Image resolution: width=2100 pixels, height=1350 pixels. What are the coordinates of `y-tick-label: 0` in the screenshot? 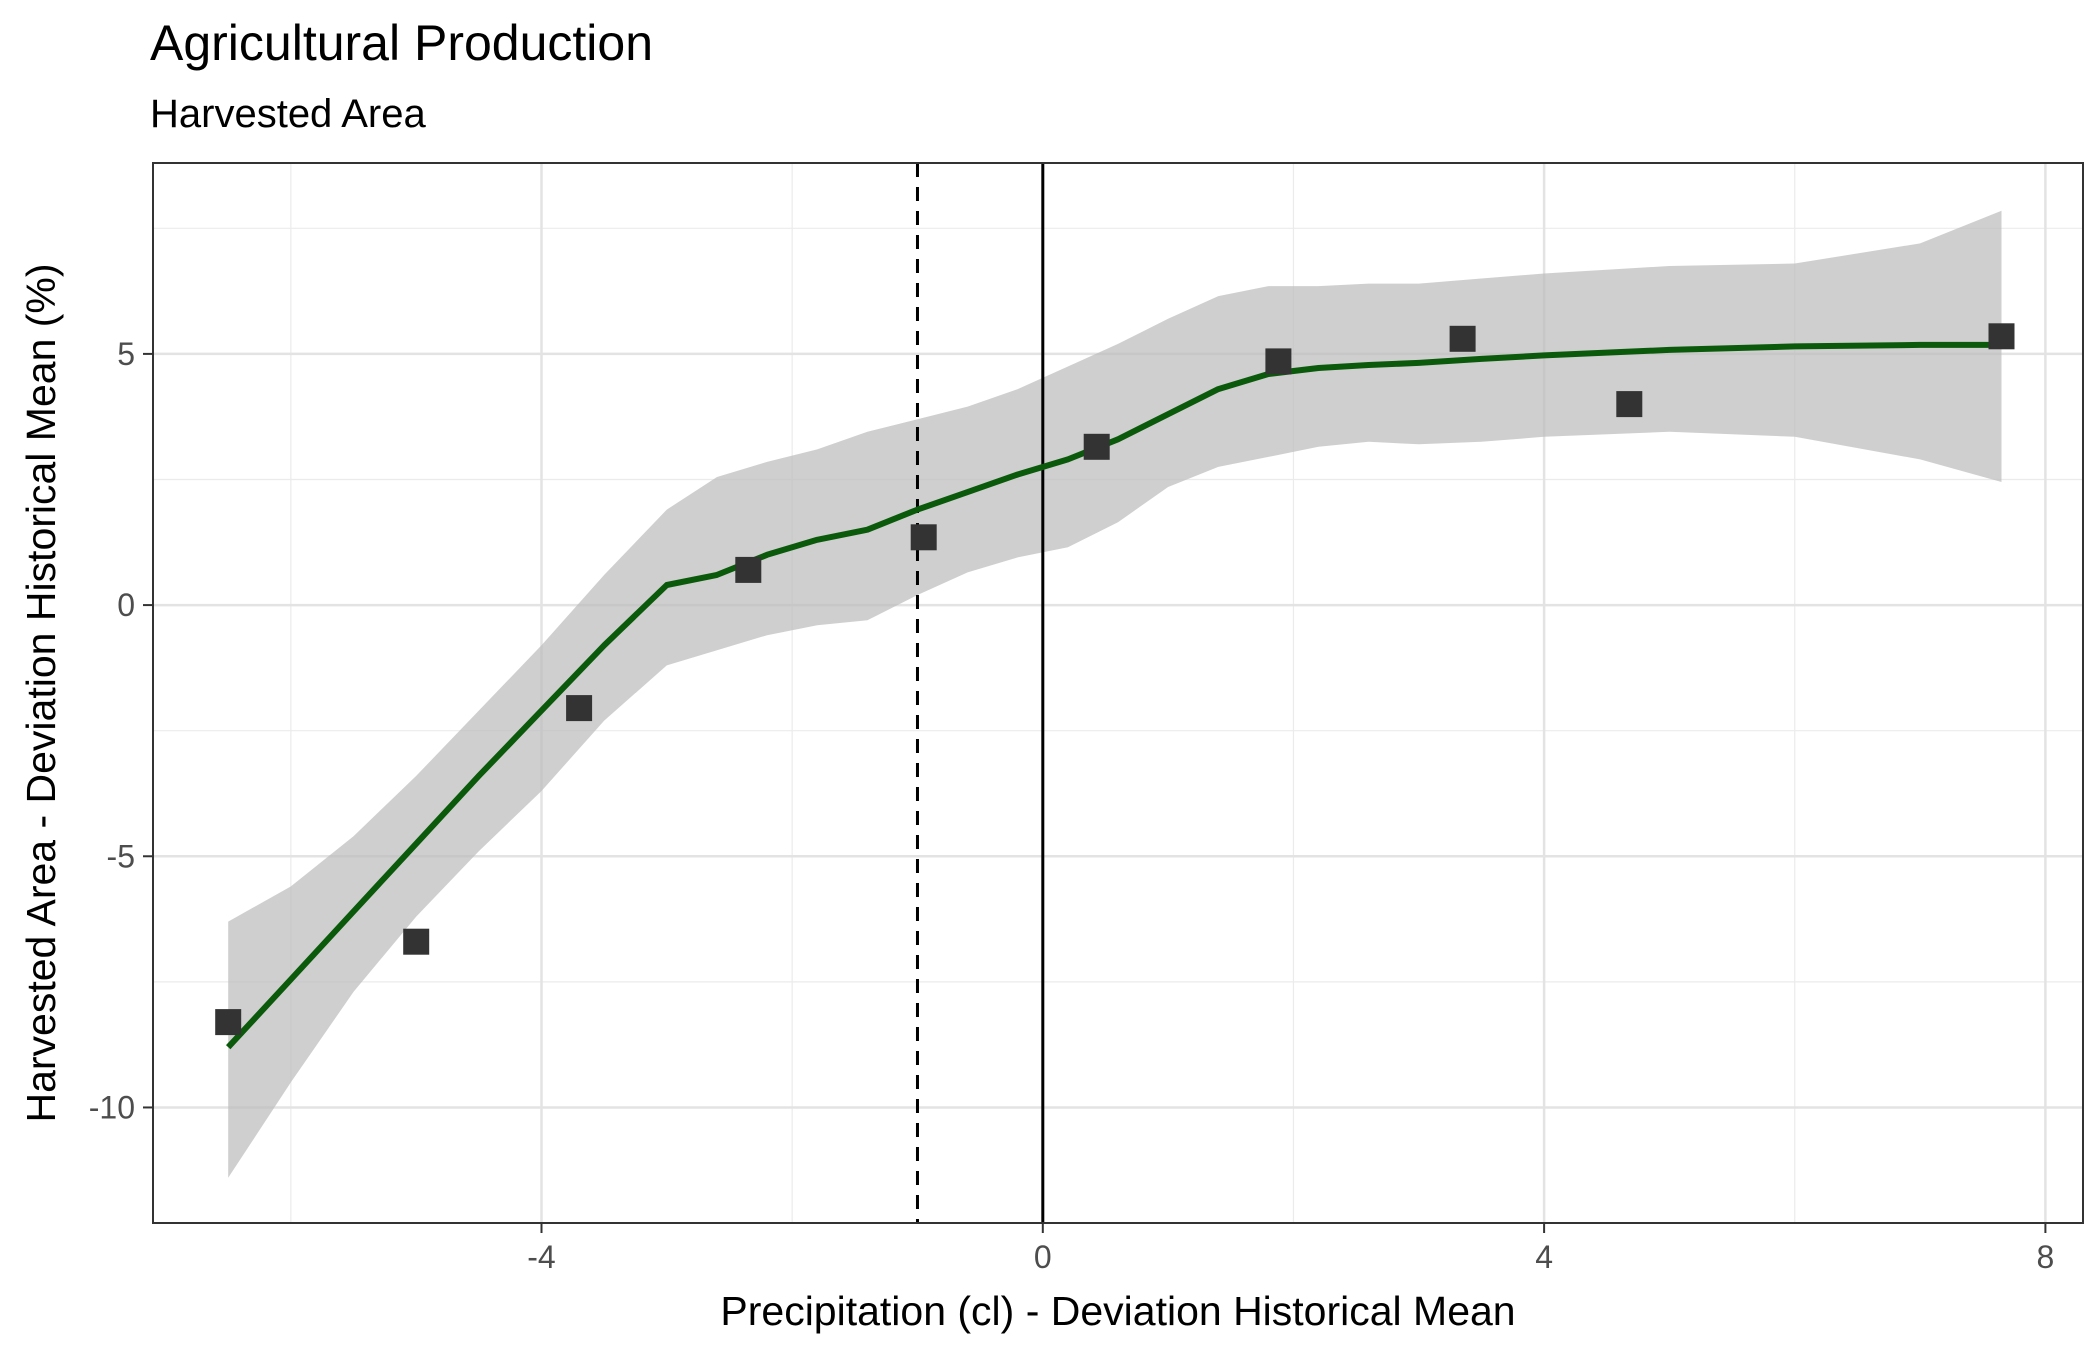 It's located at (126, 605).